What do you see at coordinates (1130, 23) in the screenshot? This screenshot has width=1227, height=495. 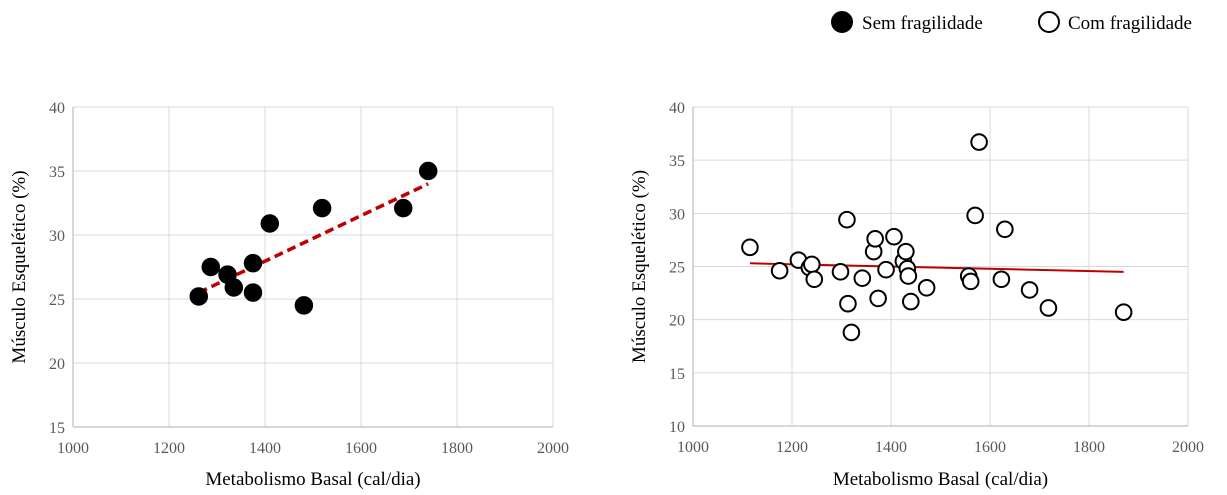 I see `legend-label-com-fragilidade: Com fragilidade` at bounding box center [1130, 23].